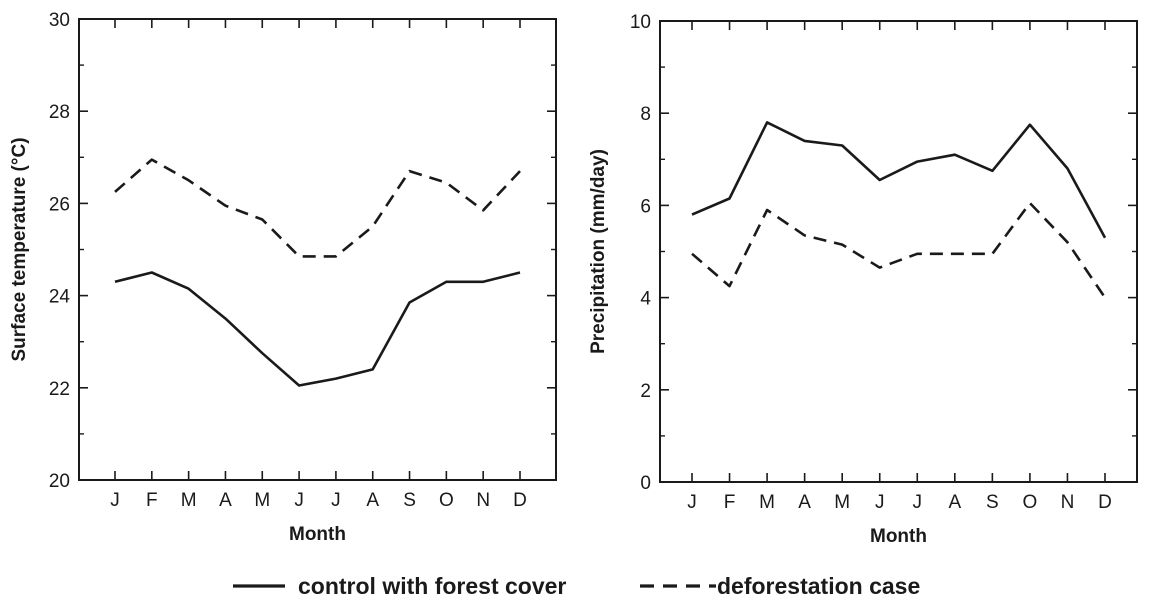 The width and height of the screenshot is (1152, 601). Describe the element at coordinates (432, 586) in the screenshot. I see `legend-solid-label: control with forest cover` at that location.